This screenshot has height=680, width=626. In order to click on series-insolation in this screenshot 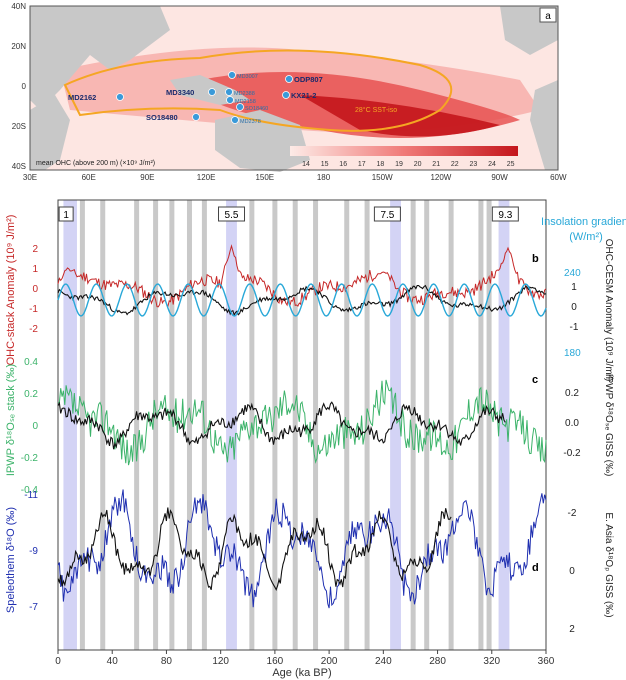, I will do `click(302, 300)`.